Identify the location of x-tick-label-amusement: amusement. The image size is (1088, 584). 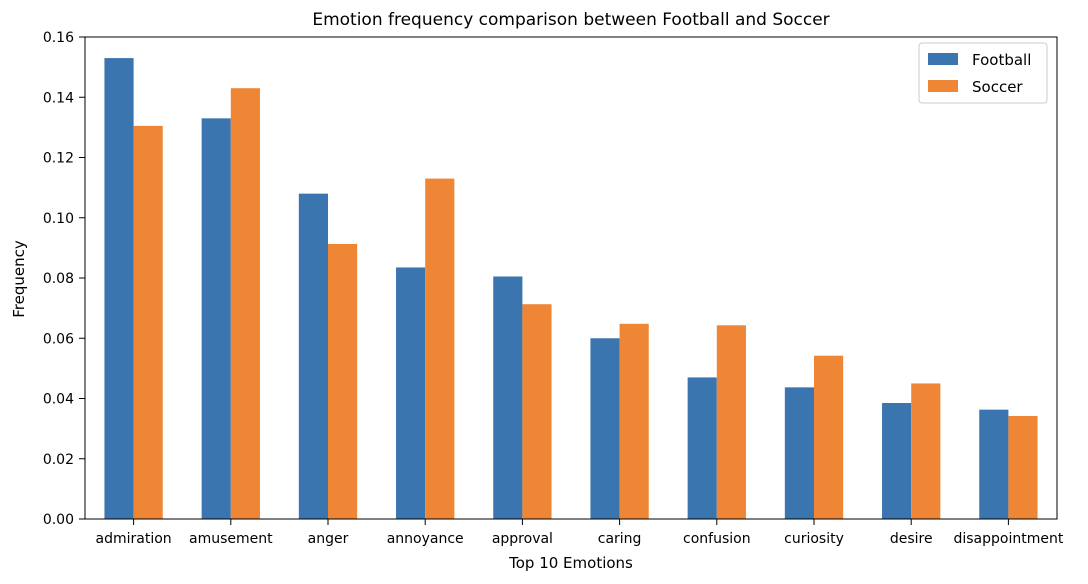
(231, 539).